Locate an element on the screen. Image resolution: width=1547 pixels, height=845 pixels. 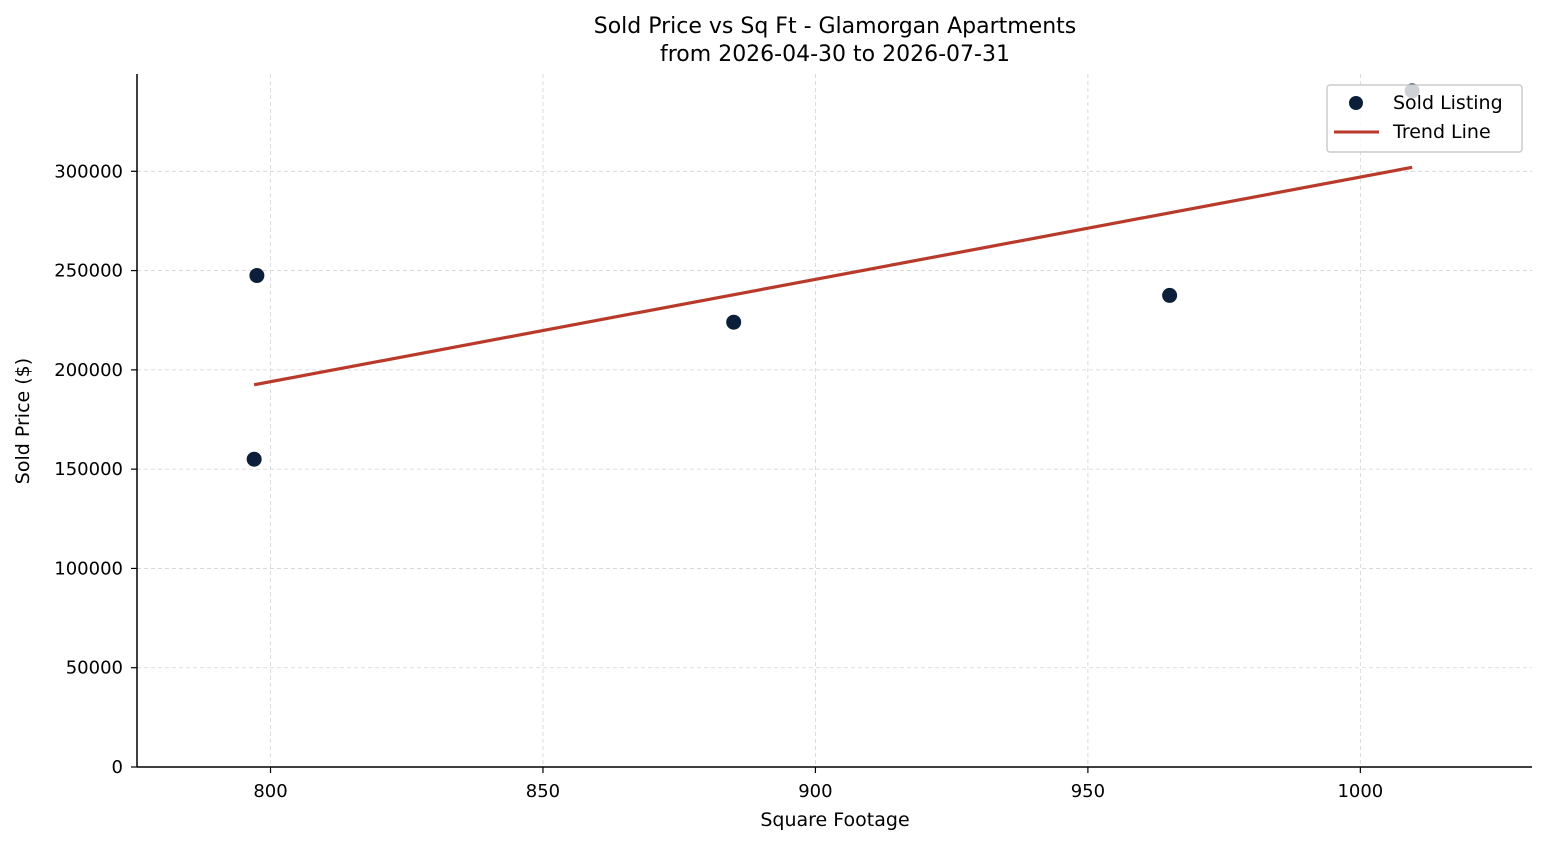
legend-frame is located at coordinates (1424, 118).